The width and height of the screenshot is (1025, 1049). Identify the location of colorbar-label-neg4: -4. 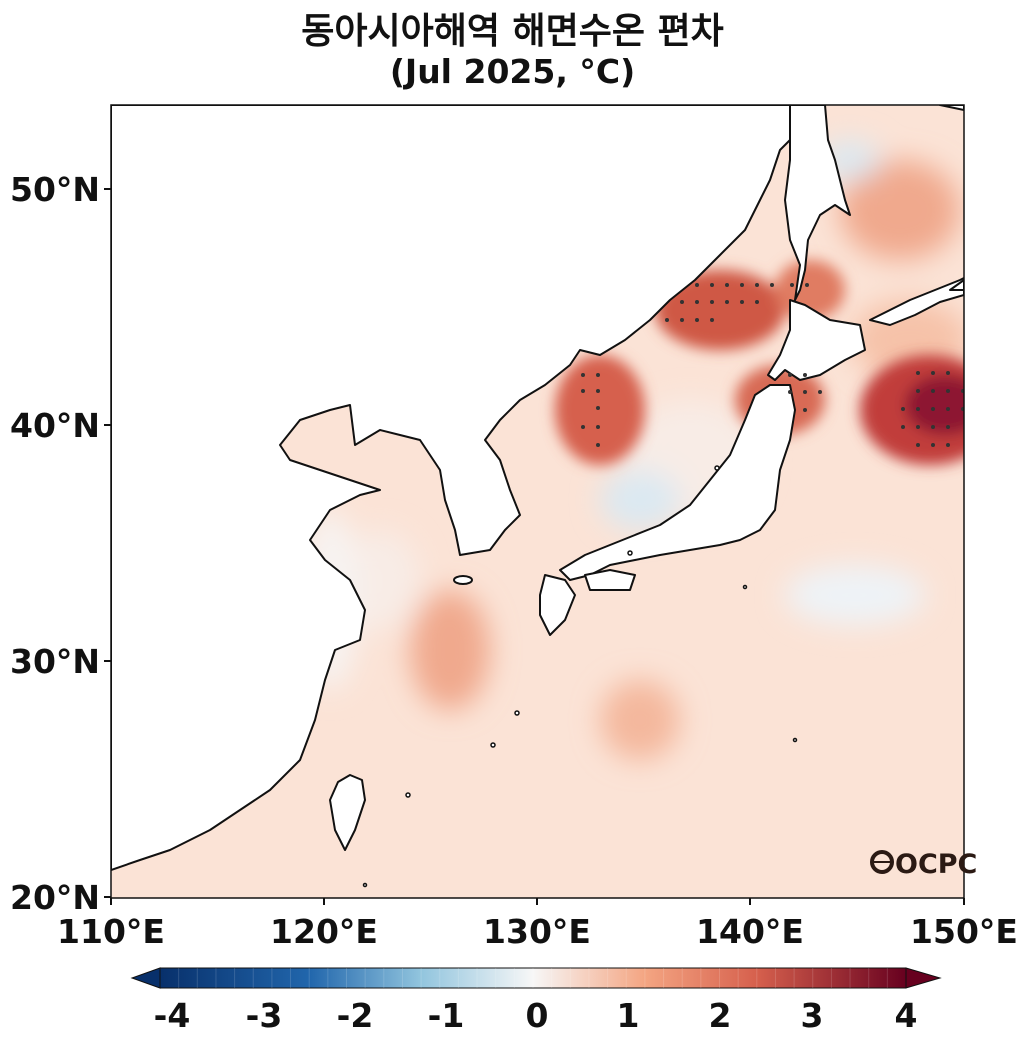
(172, 1015).